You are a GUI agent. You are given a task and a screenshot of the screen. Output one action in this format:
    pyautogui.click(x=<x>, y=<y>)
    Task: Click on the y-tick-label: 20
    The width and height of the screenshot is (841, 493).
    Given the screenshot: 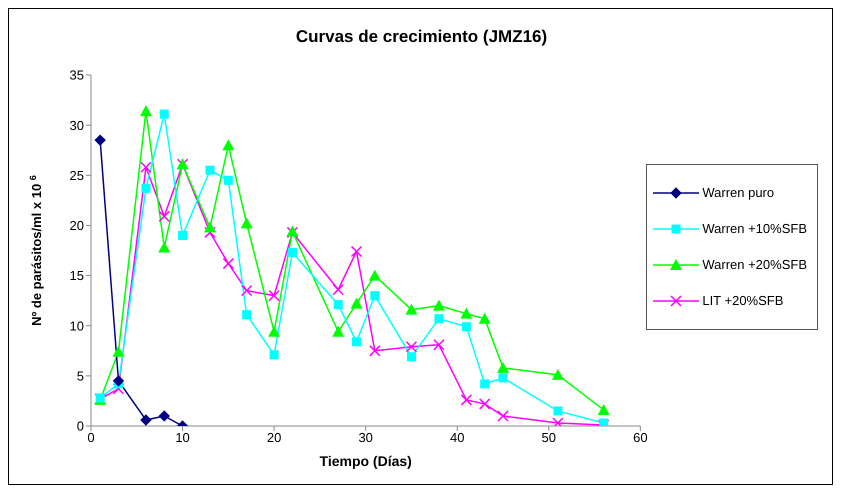 What is the action you would take?
    pyautogui.click(x=77, y=226)
    